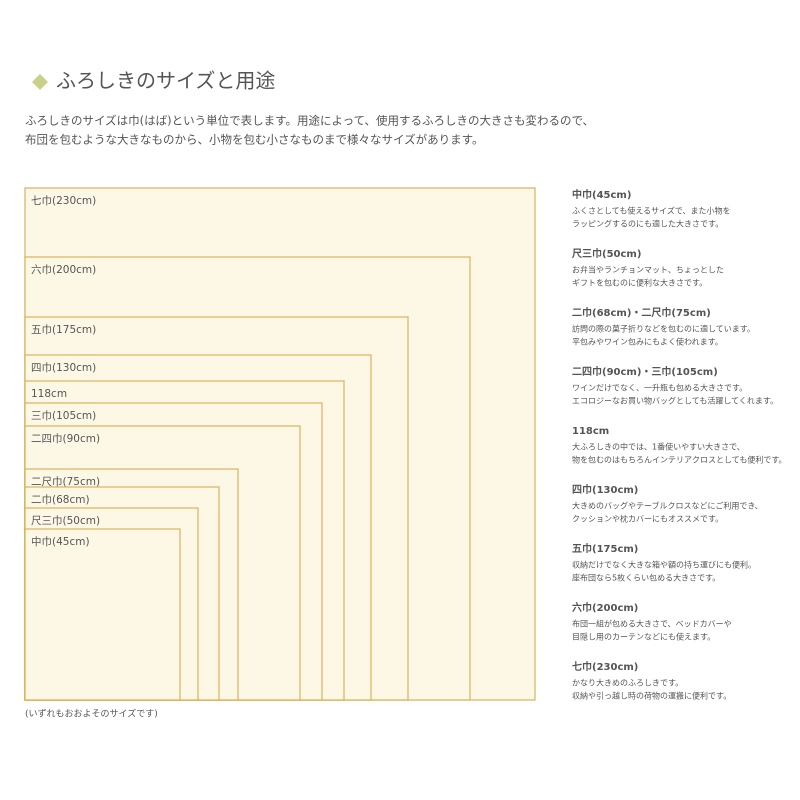 The image size is (800, 800). What do you see at coordinates (605, 548) in the screenshot?
I see `desc-title: 五巾(175cm)` at bounding box center [605, 548].